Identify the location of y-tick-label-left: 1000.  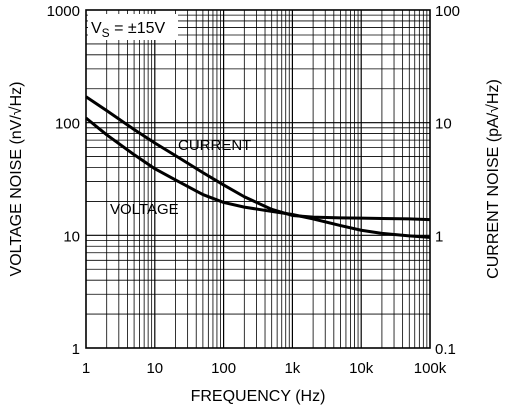
(63, 11).